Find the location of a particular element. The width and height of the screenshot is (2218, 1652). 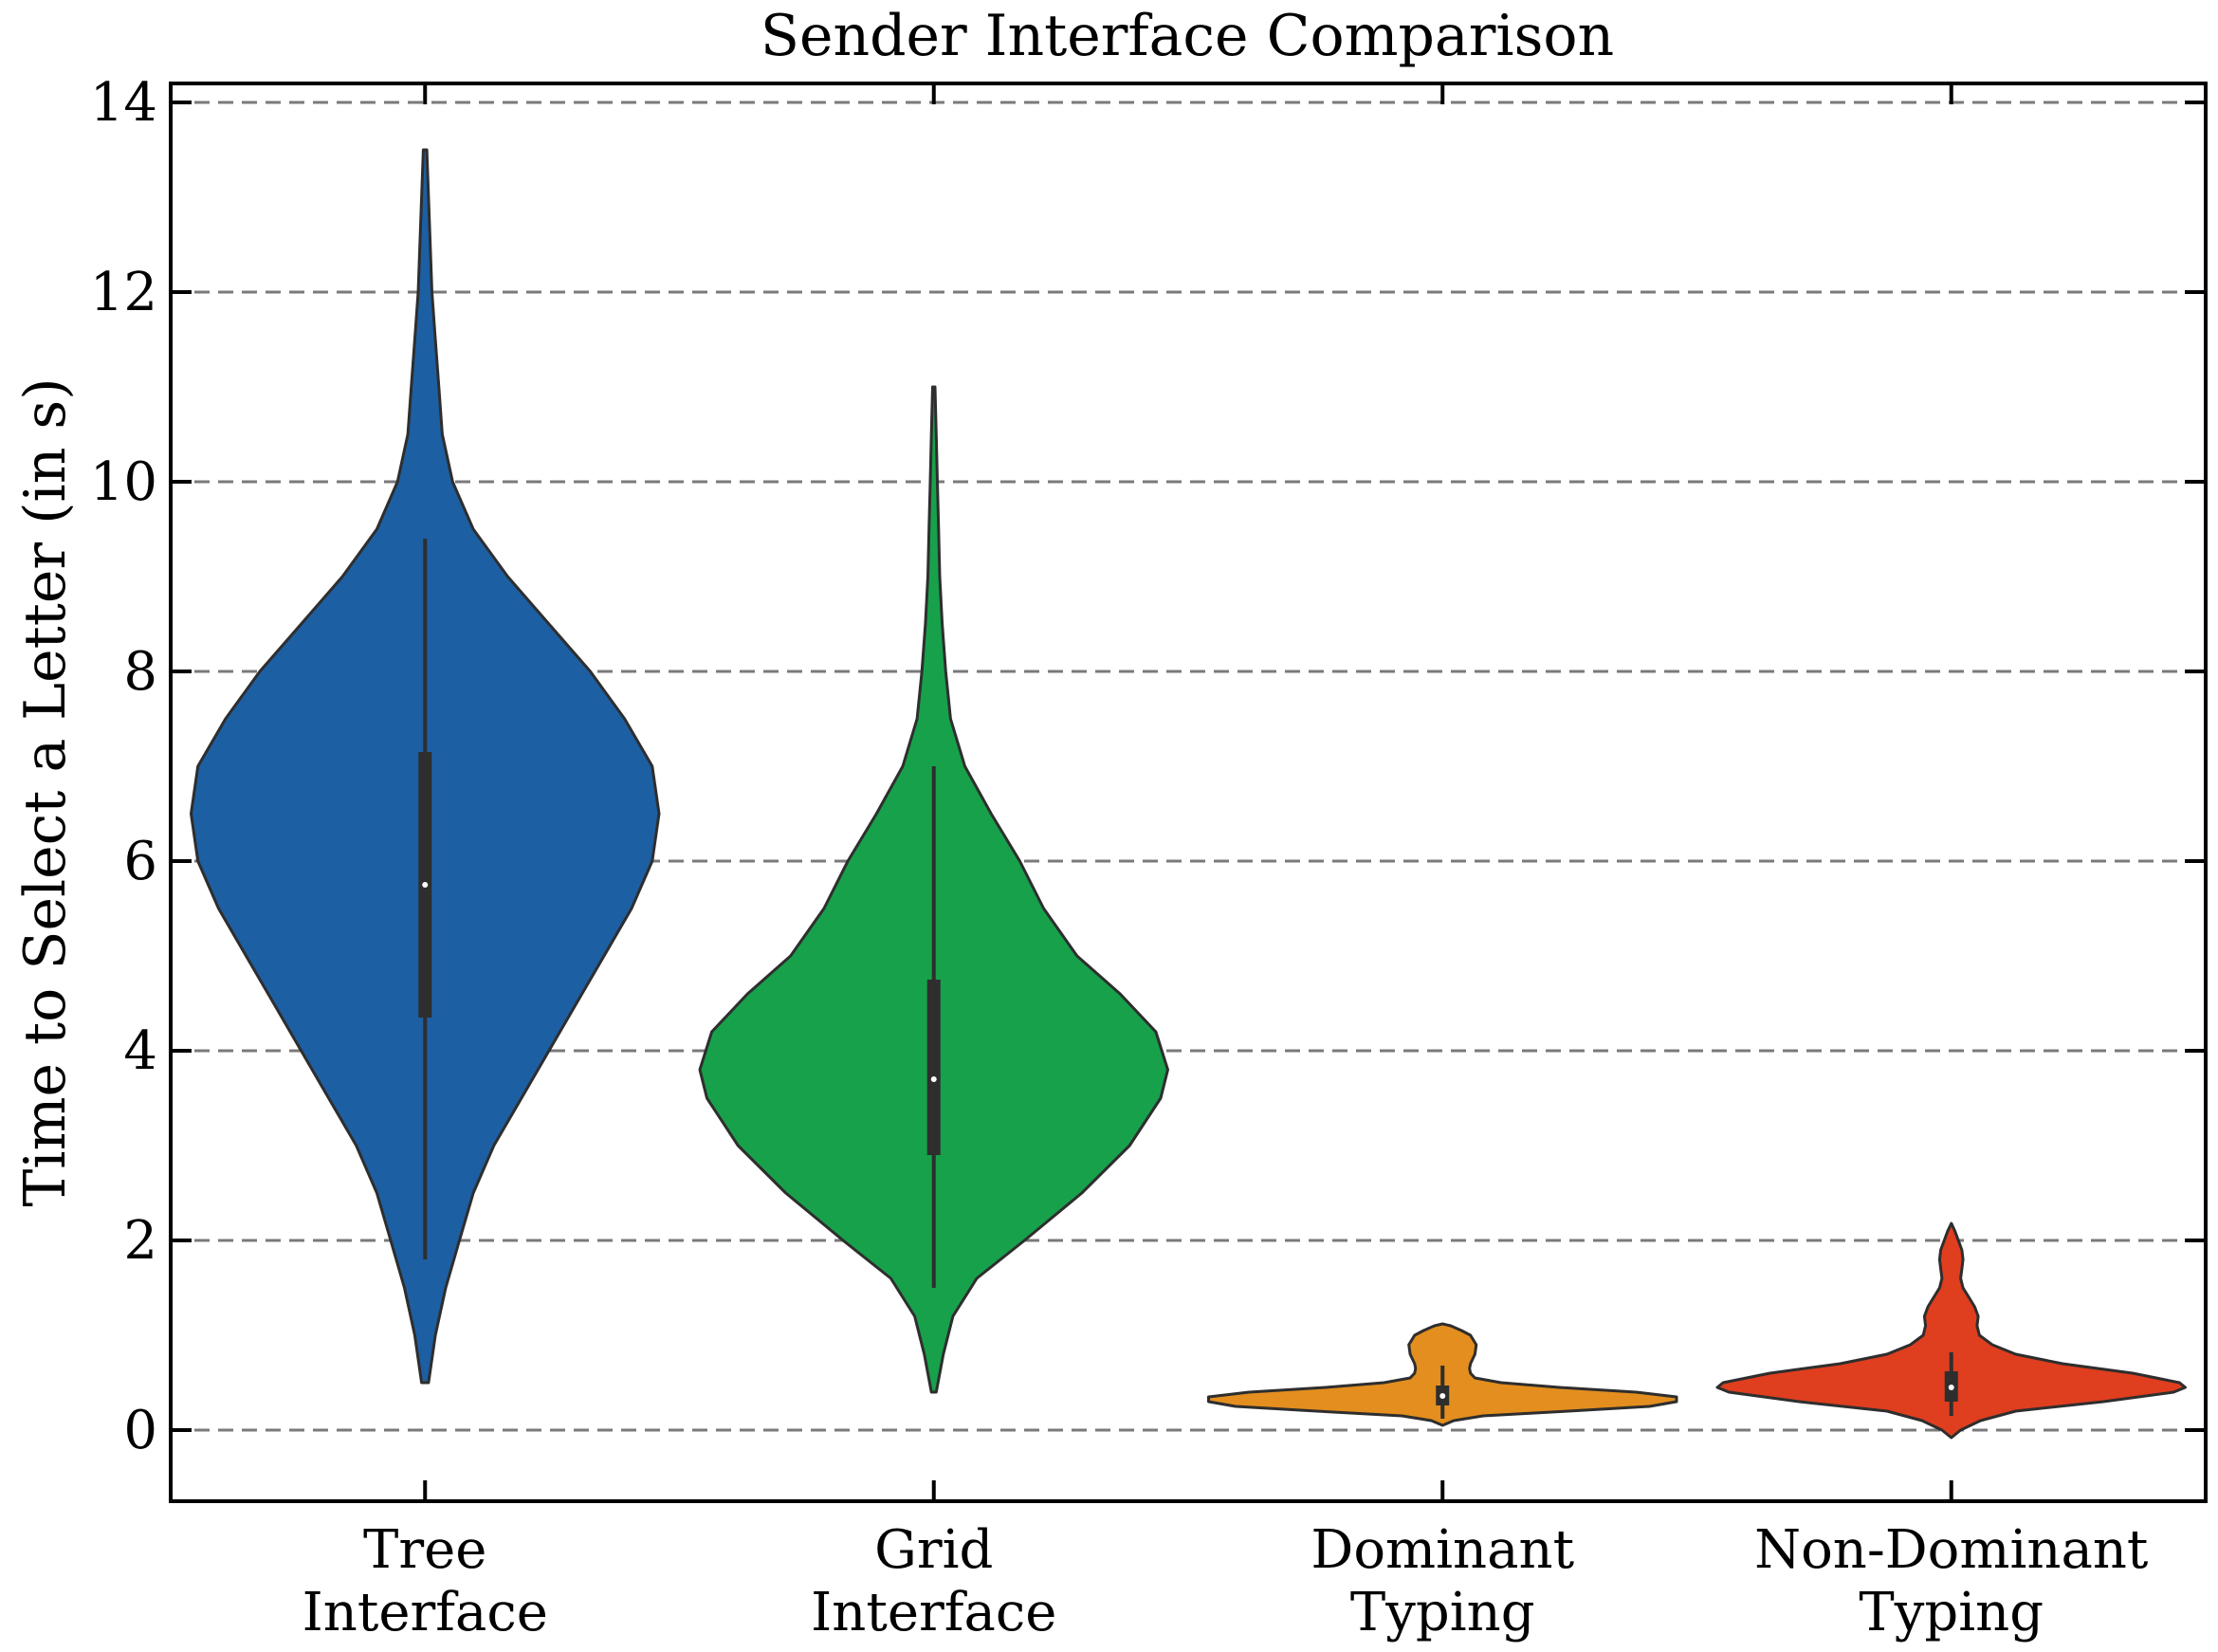

y-tick-label: 12 is located at coordinates (123, 292).